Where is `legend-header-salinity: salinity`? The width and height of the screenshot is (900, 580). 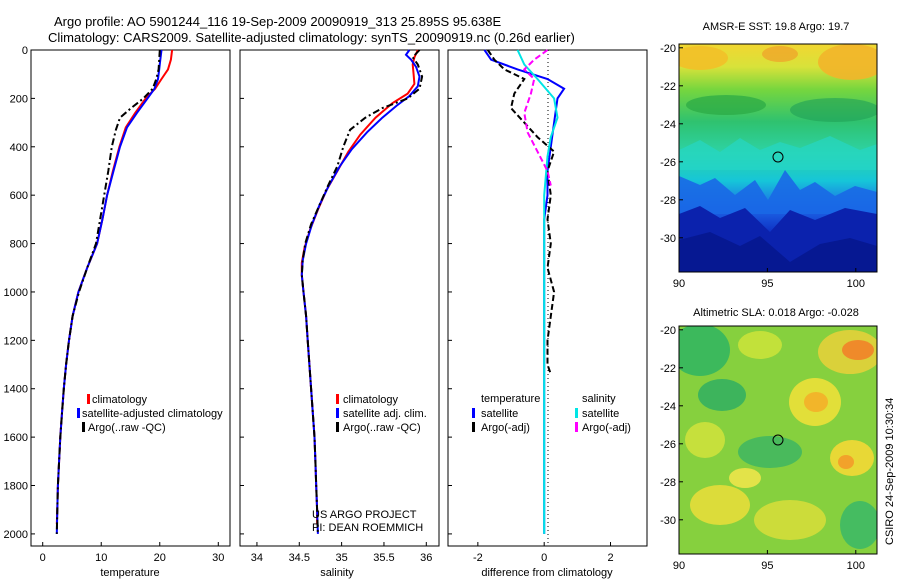
legend-header-salinity: salinity is located at coordinates (599, 399).